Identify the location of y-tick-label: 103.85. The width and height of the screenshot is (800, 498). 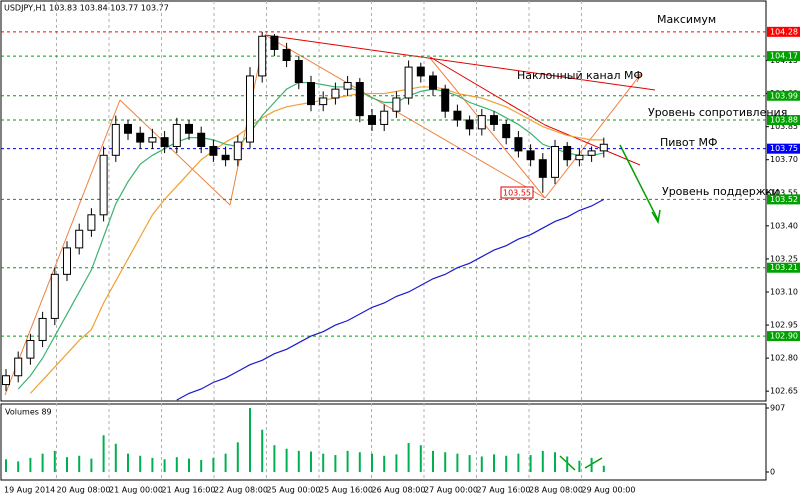
(784, 126).